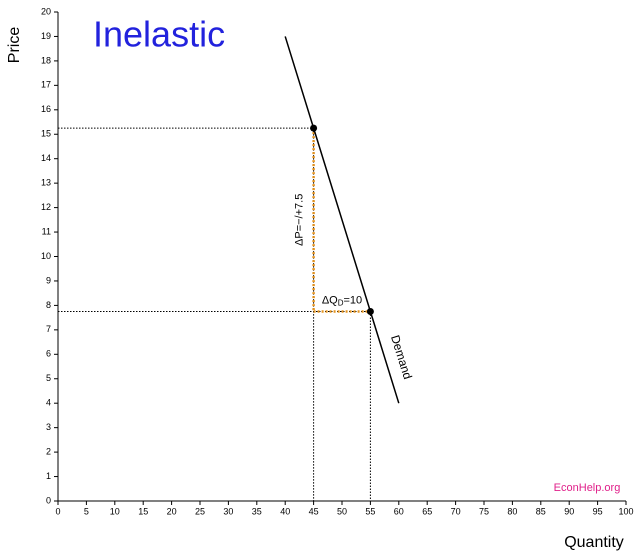 The width and height of the screenshot is (640, 558). Describe the element at coordinates (46, 109) in the screenshot. I see `y-tick-label: 16` at that location.